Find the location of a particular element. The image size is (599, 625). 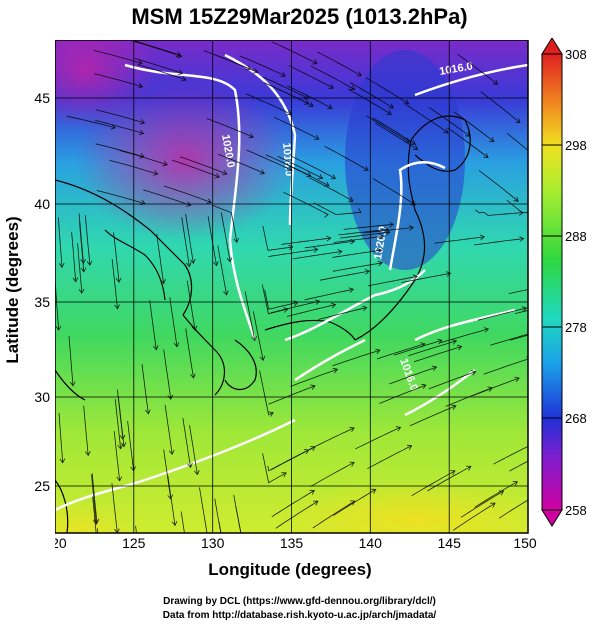

x-tick-label: 120 is located at coordinates (61, 542).